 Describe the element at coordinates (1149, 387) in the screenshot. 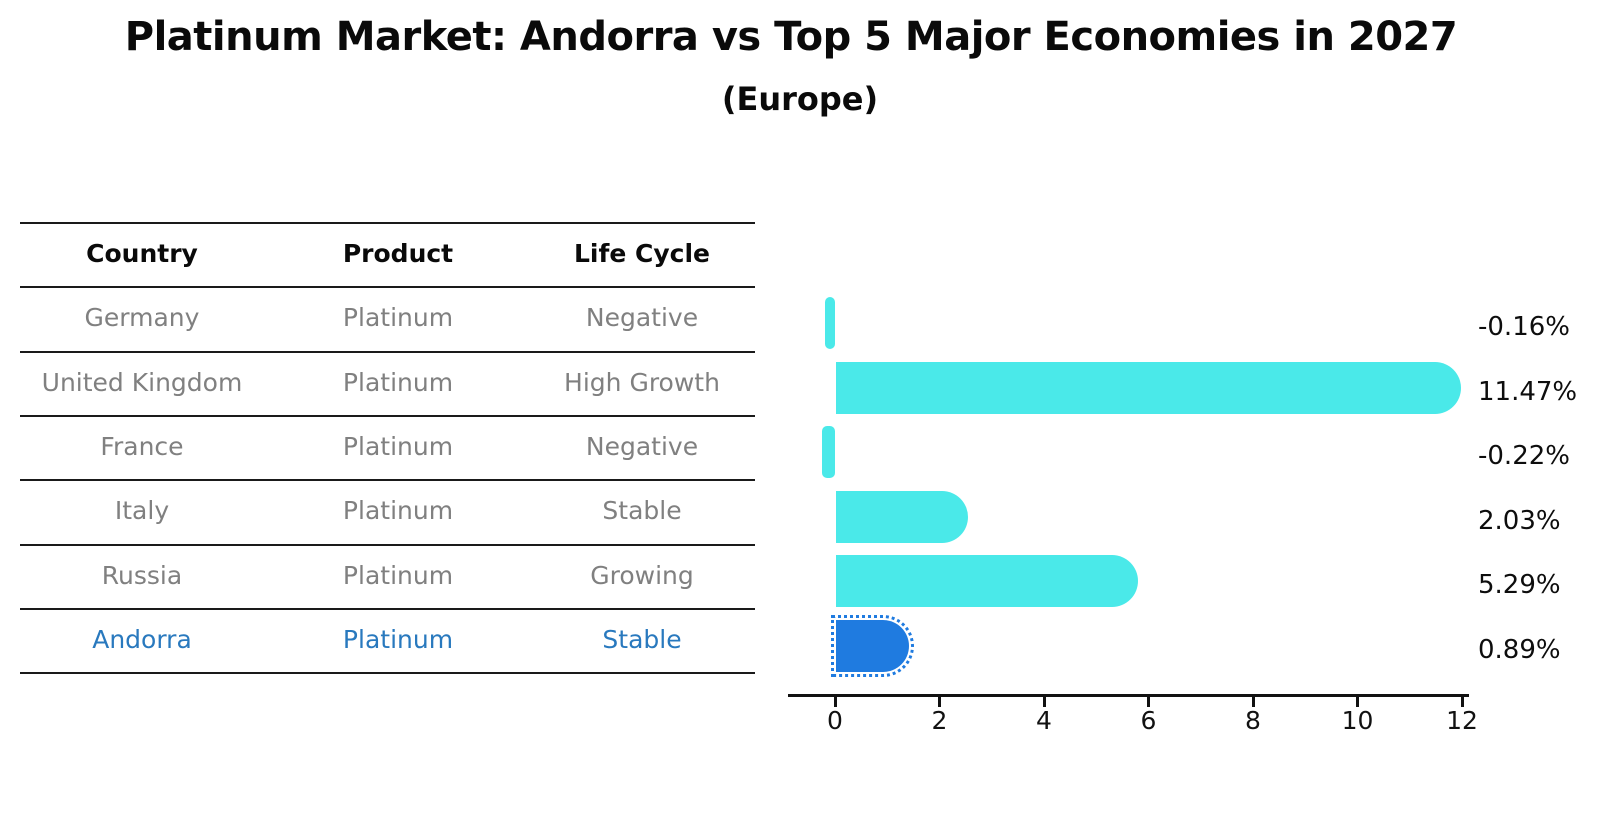

I see `bar-united-kingdom` at that location.